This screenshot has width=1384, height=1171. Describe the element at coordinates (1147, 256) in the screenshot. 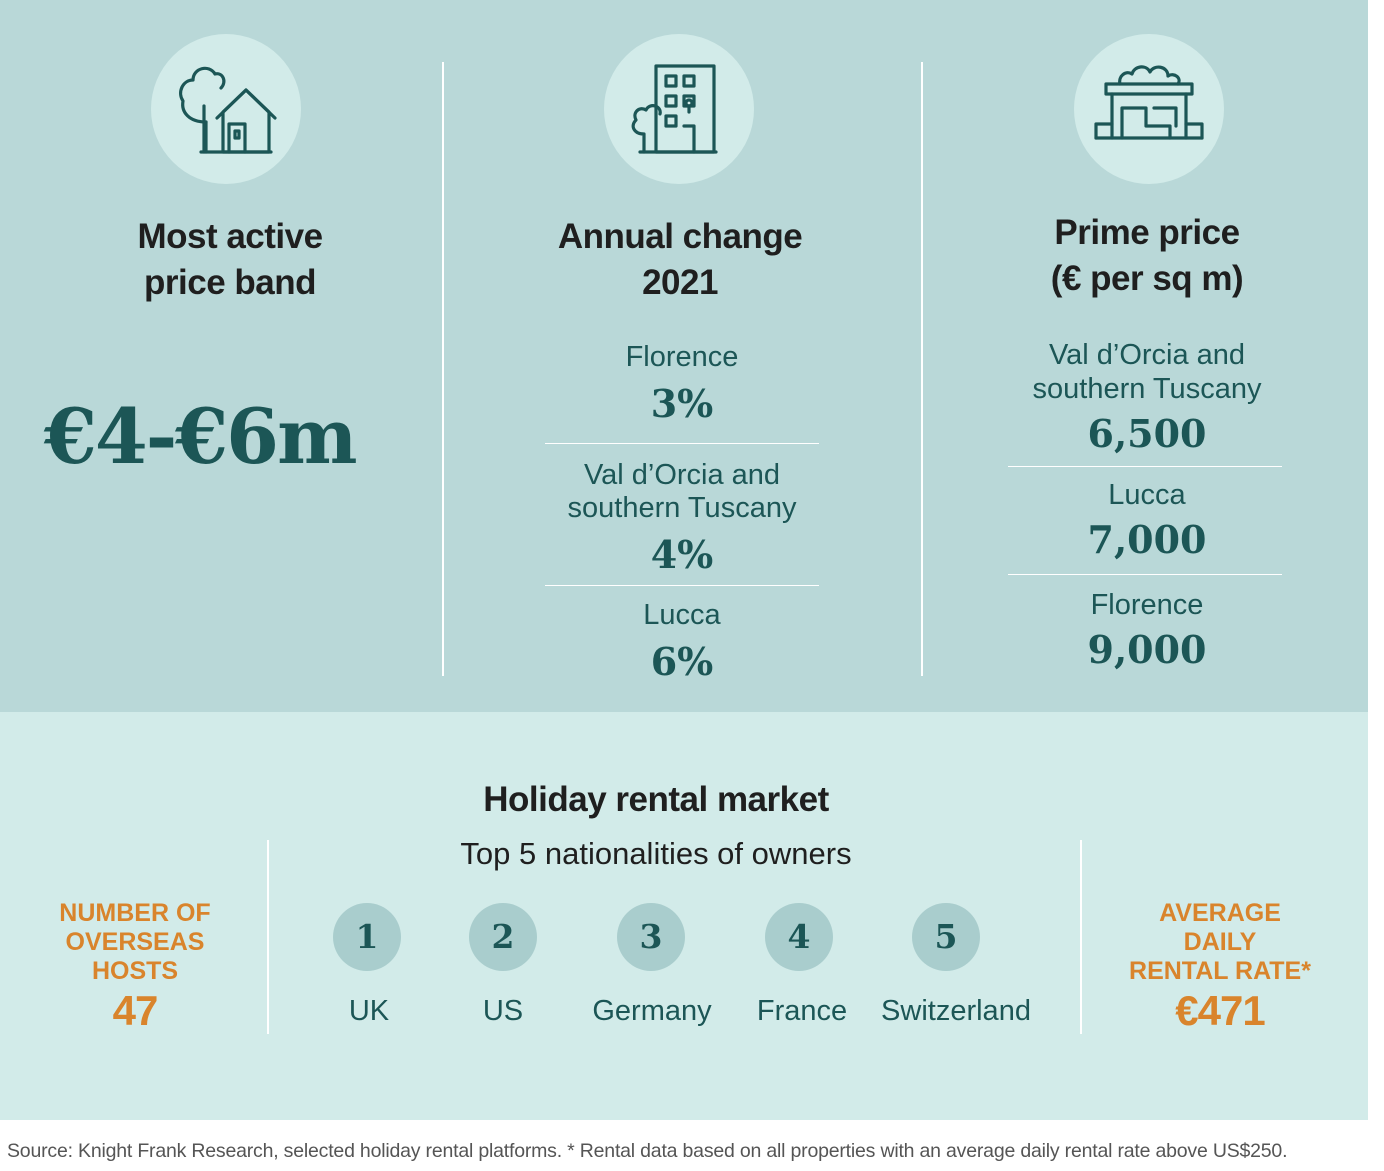

I see `prime-price-heading: Prime price (€ per sq m)` at that location.